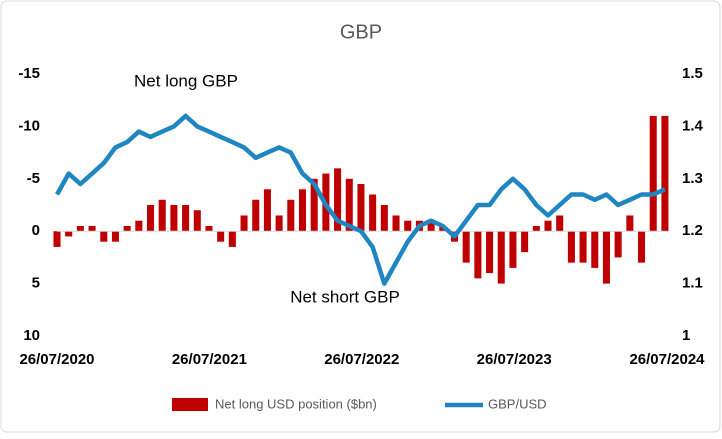 This screenshot has width=722, height=439. I want to click on chart-title: GBP, so click(361, 32).